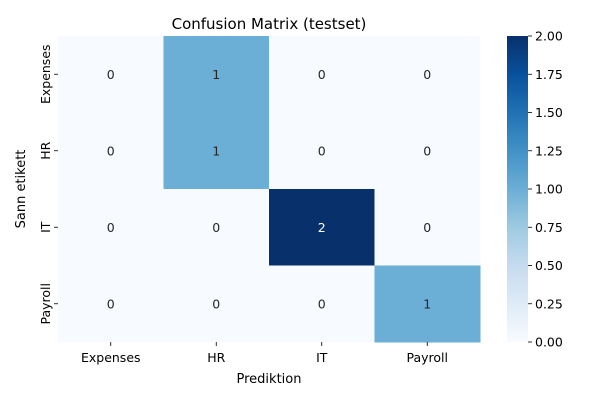 This screenshot has width=600, height=400. I want to click on colorbar: 0.00 0.25 0.50 0.75 1.00 1.25 1.50 1.75 2.00, so click(535, 189).